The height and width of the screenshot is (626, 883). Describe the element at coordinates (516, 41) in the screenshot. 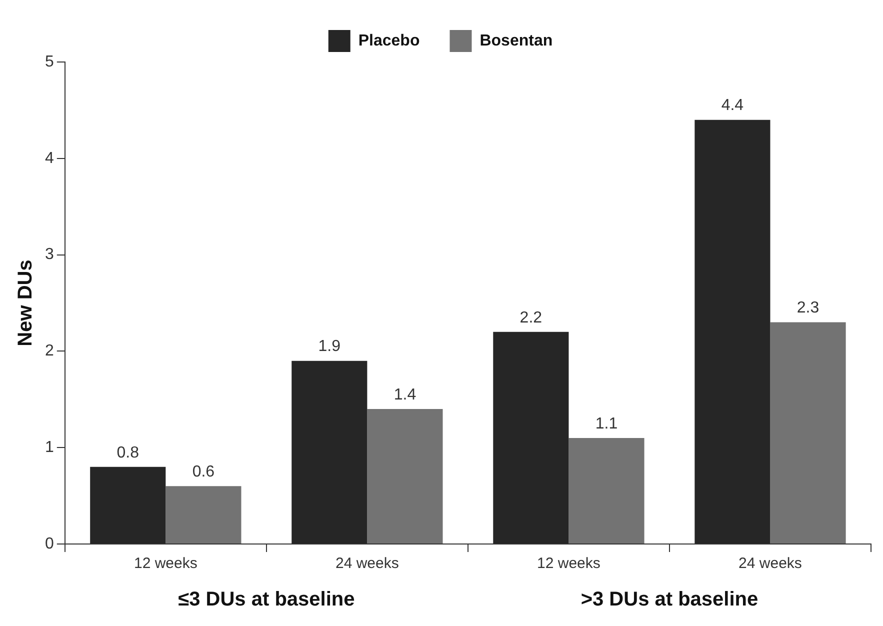

I see `legend-label: Bosentan` at that location.